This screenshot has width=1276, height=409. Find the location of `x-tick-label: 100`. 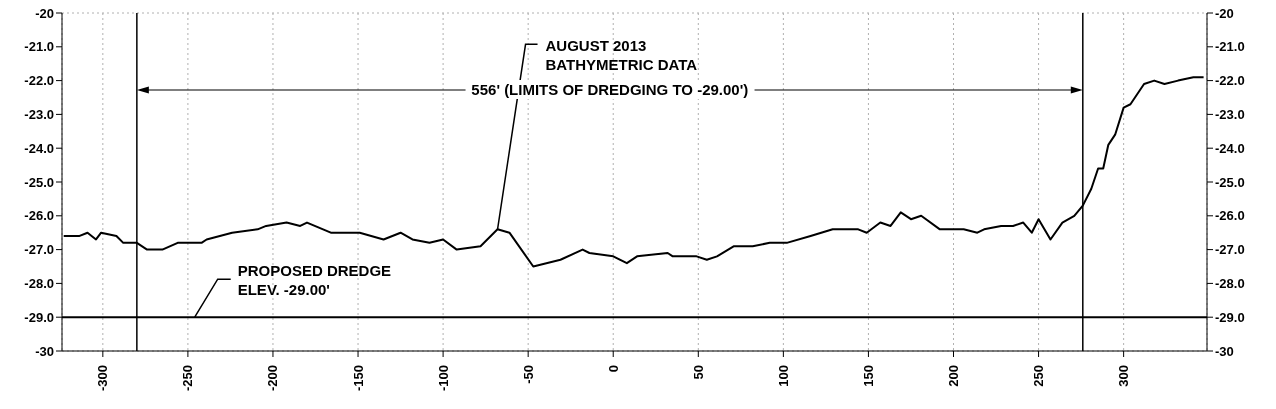

x-tick-label: 100 is located at coordinates (783, 376).